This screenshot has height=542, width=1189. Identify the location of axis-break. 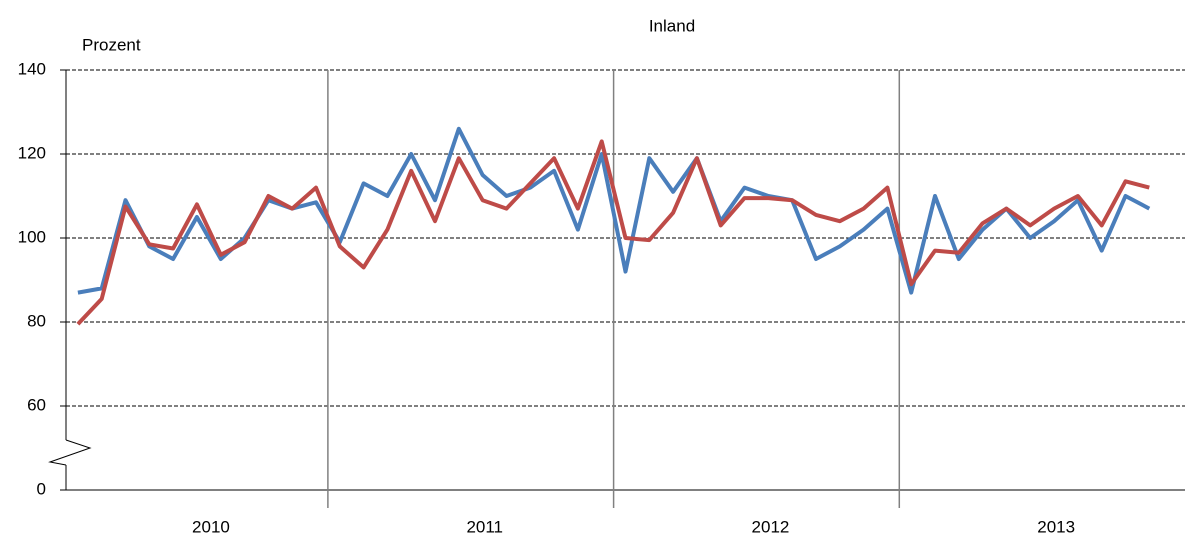
(70, 452).